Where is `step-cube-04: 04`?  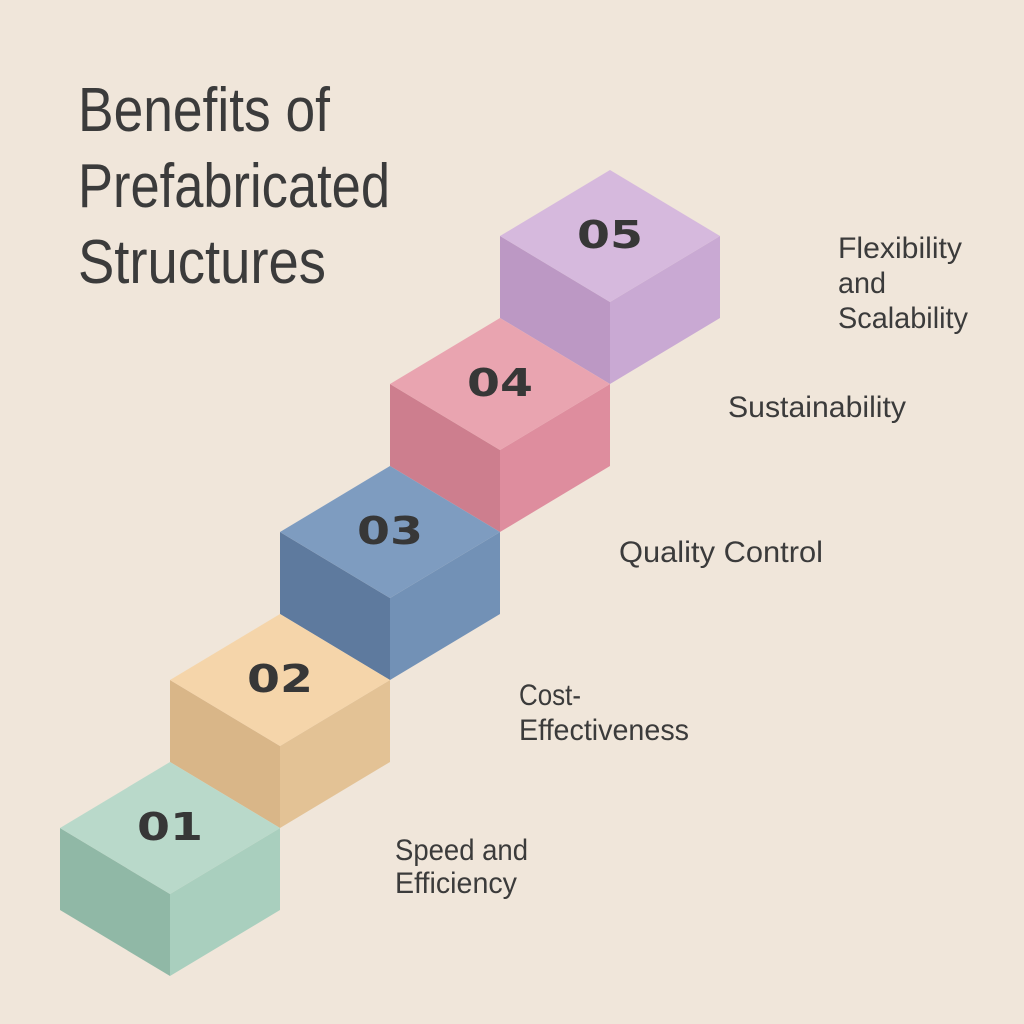
step-cube-04: 04 is located at coordinates (500, 425).